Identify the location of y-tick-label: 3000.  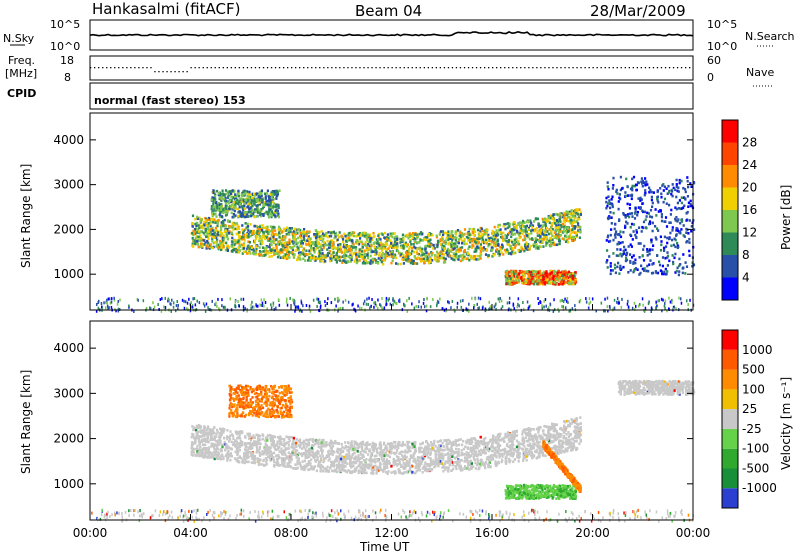
(68, 185).